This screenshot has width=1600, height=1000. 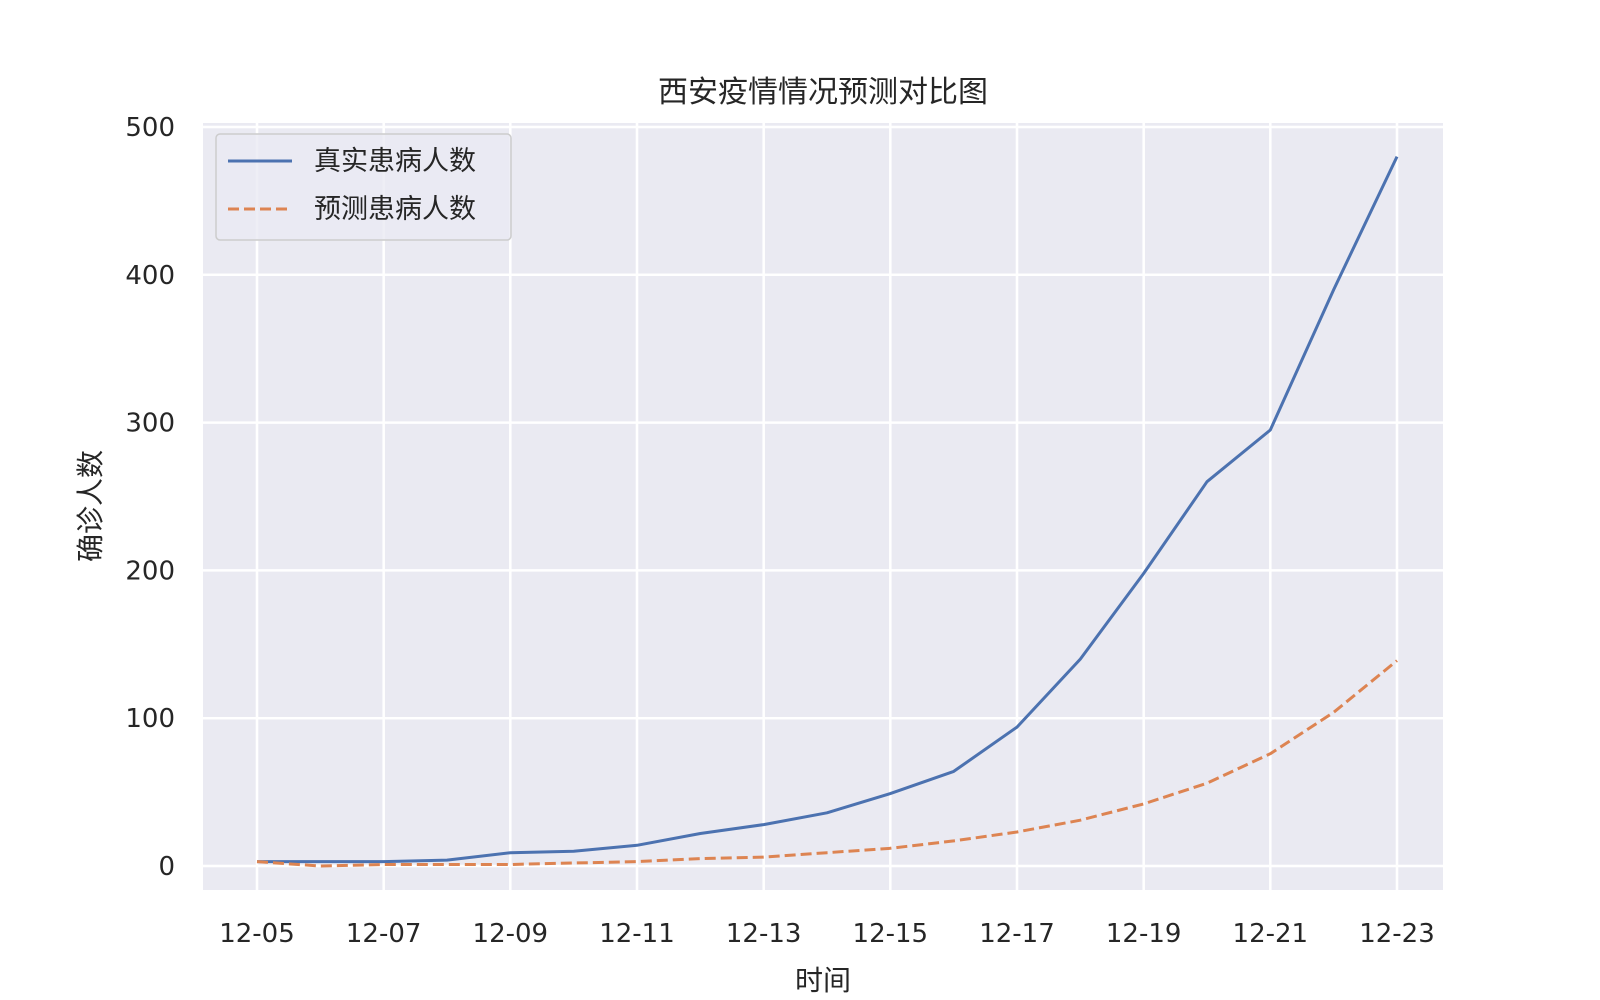 I want to click on legend: 真实患病人数 预测患病人数, so click(x=363, y=187).